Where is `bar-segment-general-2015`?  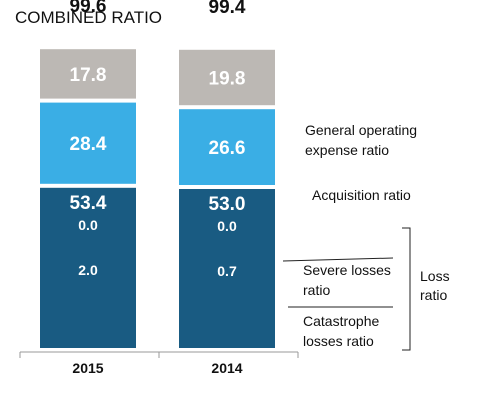 bar-segment-general-2015 is located at coordinates (88, 74).